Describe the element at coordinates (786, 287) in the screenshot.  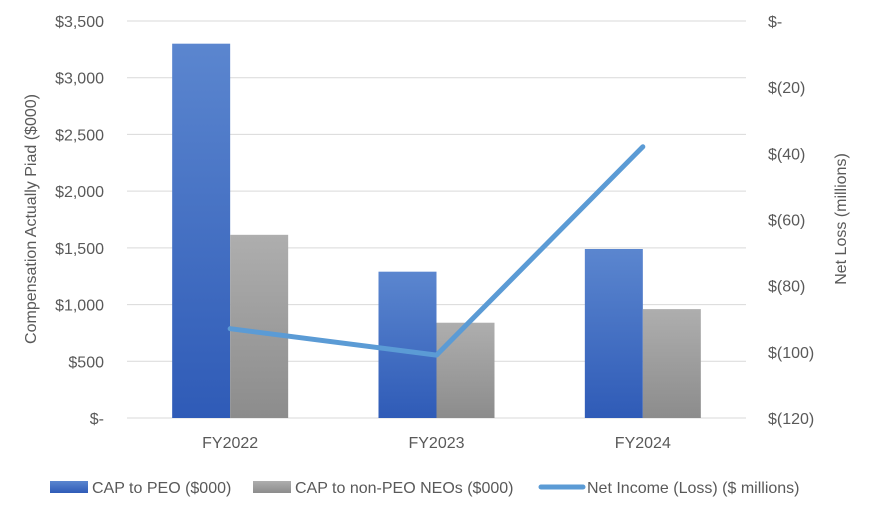
I see `right-tick-label: $(80)` at that location.